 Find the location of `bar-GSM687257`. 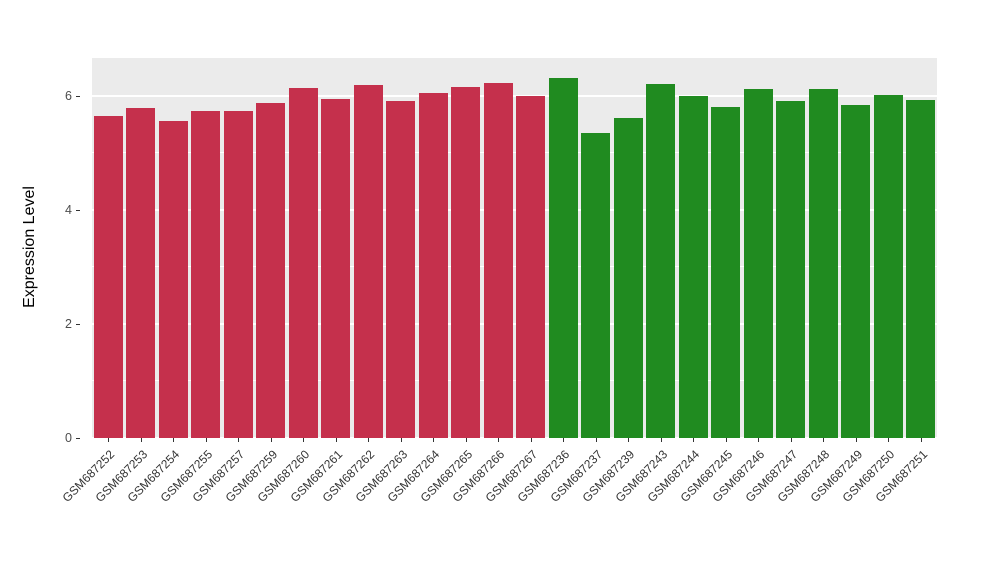

bar-GSM687257 is located at coordinates (238, 274).